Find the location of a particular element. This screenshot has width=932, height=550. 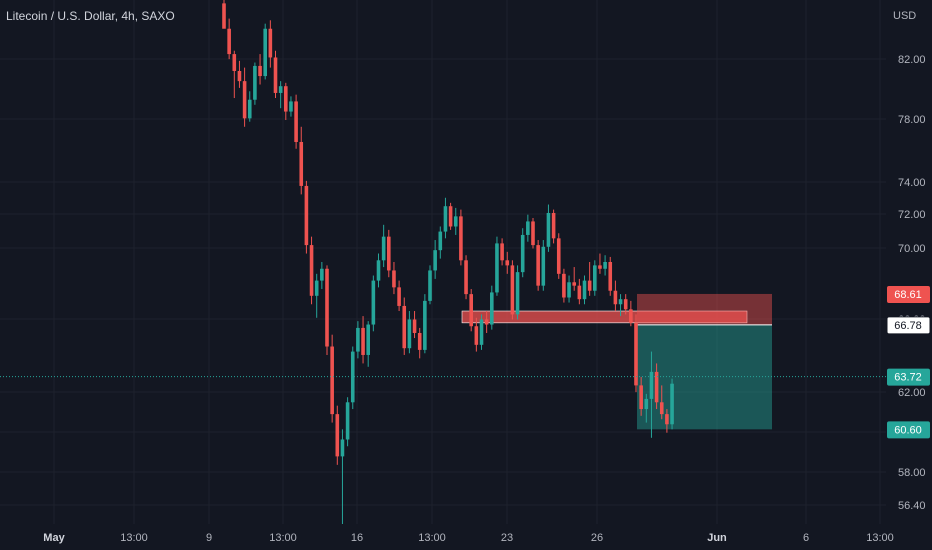

price-tick-label: 74.00 is located at coordinates (912, 183).